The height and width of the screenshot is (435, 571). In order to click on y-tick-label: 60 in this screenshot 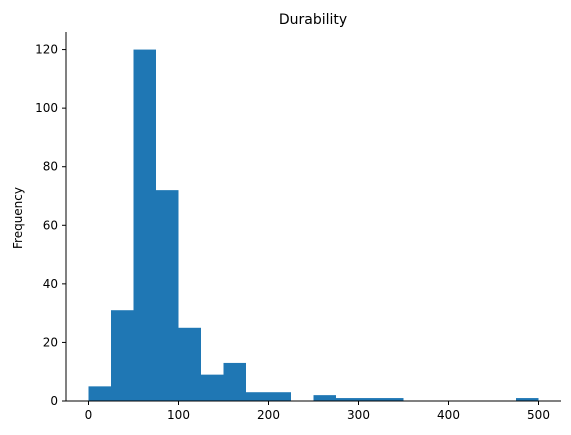, I will do `click(50, 225)`.